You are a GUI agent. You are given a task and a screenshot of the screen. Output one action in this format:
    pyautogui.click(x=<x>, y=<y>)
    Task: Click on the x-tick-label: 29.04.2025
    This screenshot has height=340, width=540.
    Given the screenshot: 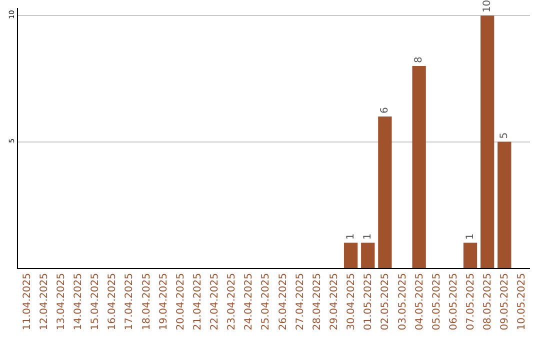 What is the action you would take?
    pyautogui.click(x=334, y=301)
    